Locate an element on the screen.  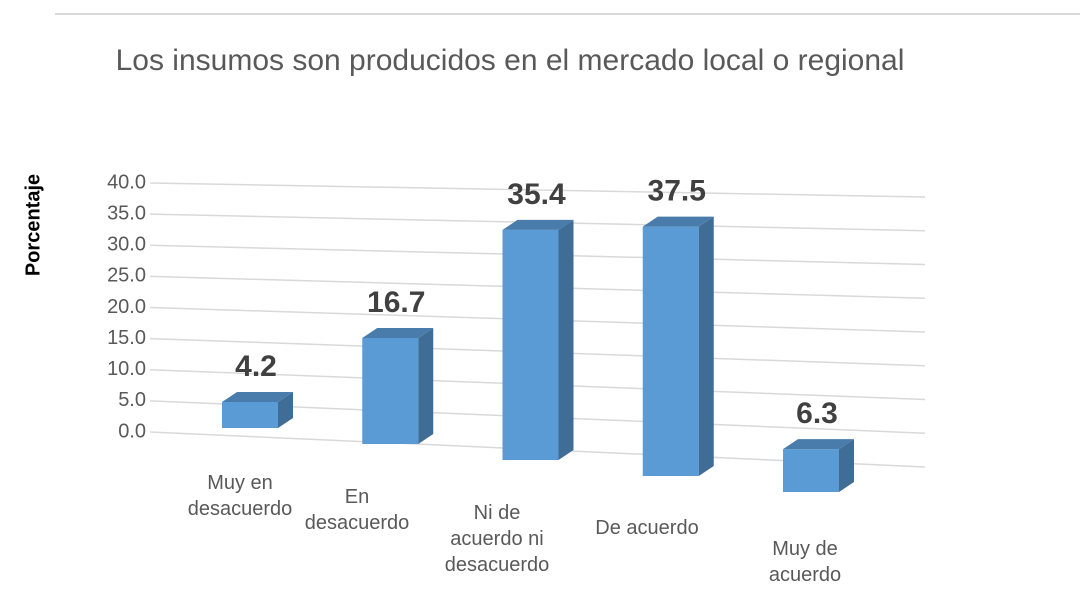
x-tick-label: Muy en desacuerdo is located at coordinates (240, 496).